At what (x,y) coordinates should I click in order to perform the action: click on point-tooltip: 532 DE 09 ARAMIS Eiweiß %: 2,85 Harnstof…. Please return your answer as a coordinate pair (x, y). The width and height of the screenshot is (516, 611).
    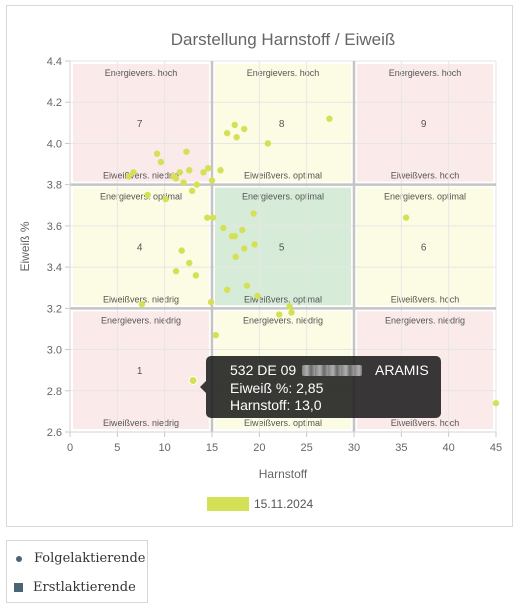
    Looking at the image, I should click on (320, 387).